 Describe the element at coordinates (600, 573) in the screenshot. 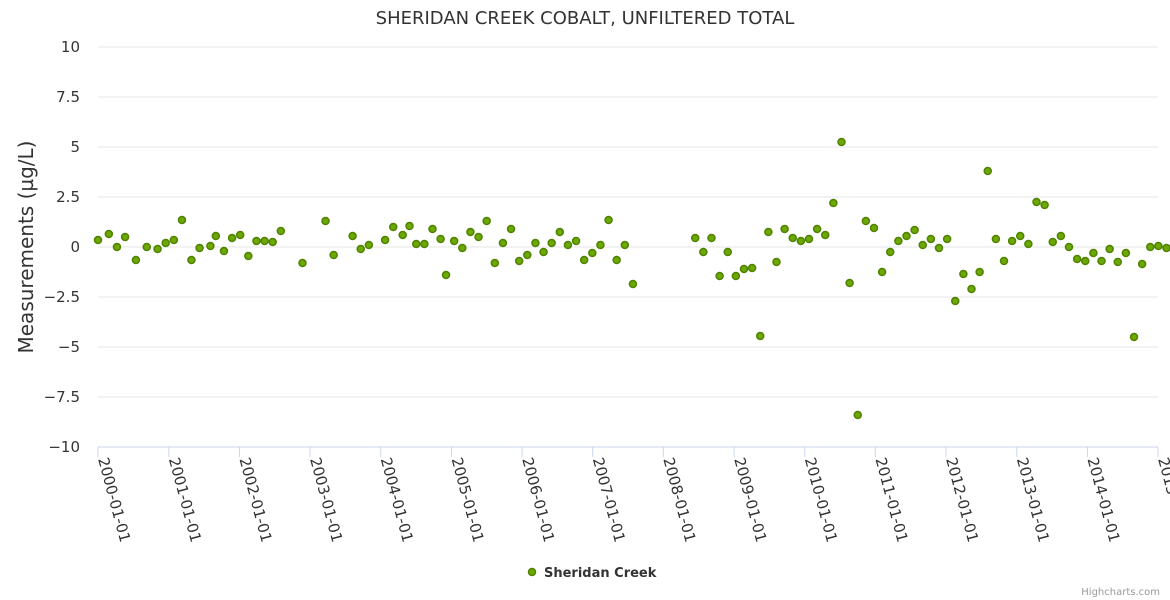

I see `legend-label: Sheridan Creek` at that location.